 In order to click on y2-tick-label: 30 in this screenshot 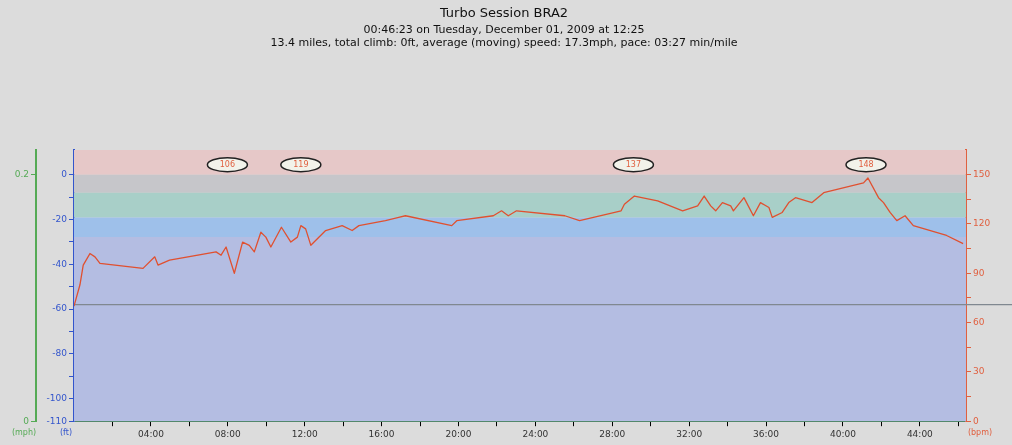, I will do `click(979, 371)`.